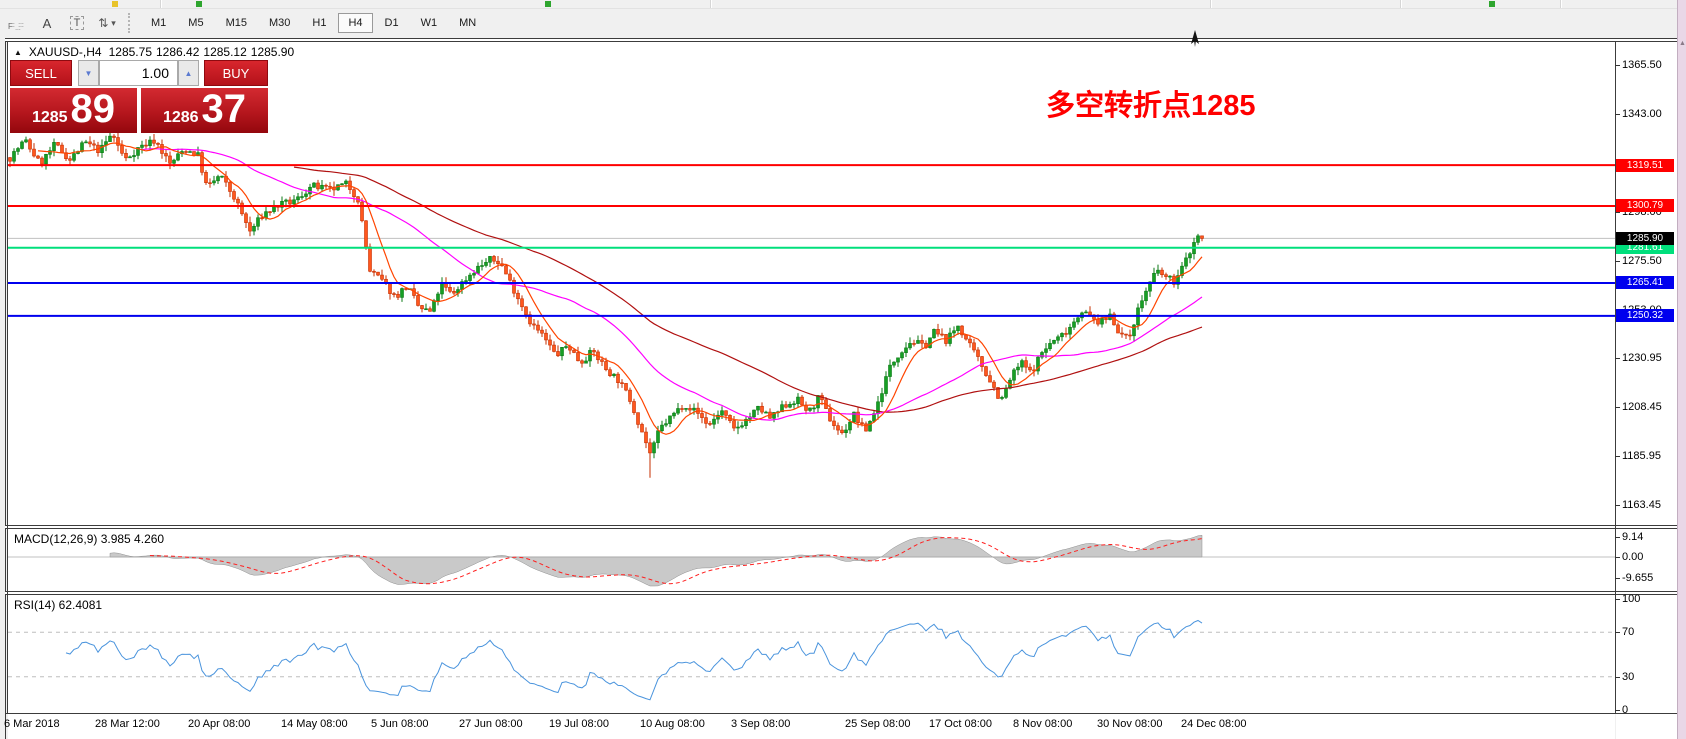 The image size is (1686, 739). I want to click on autotrading-icon, so click(548, 4).